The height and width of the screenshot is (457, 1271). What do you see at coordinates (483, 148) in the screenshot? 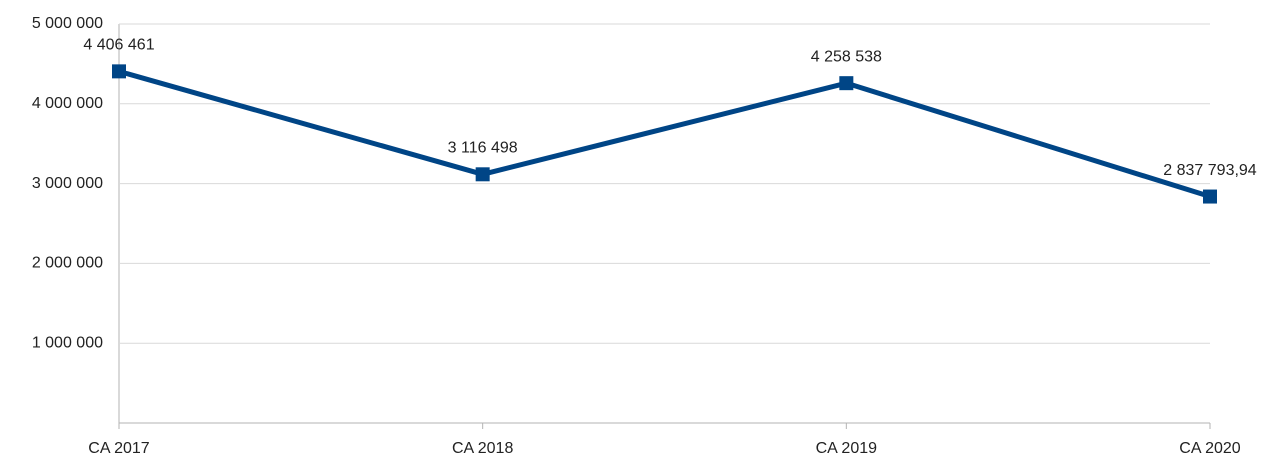
I see `data-label: 3 116 498` at bounding box center [483, 148].